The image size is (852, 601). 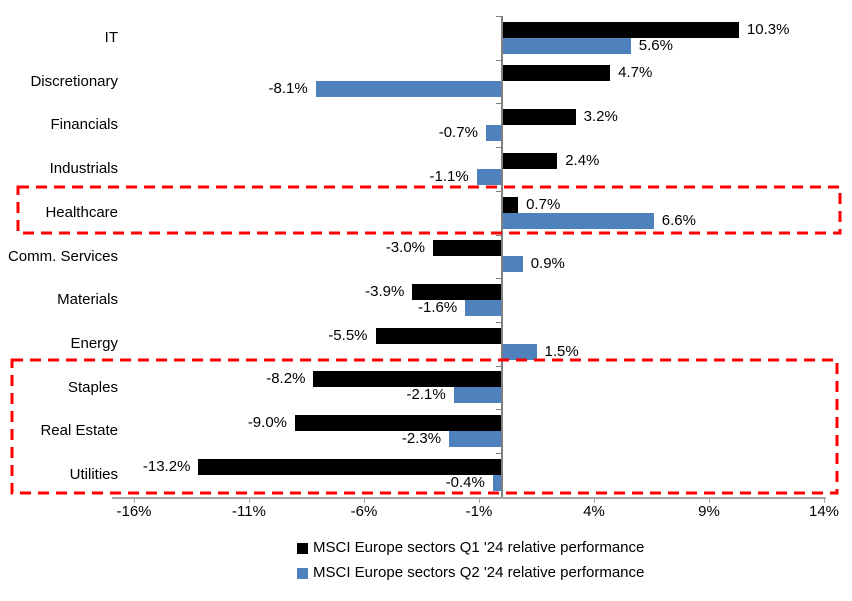 I want to click on x-axis-line, so click(x=469, y=497).